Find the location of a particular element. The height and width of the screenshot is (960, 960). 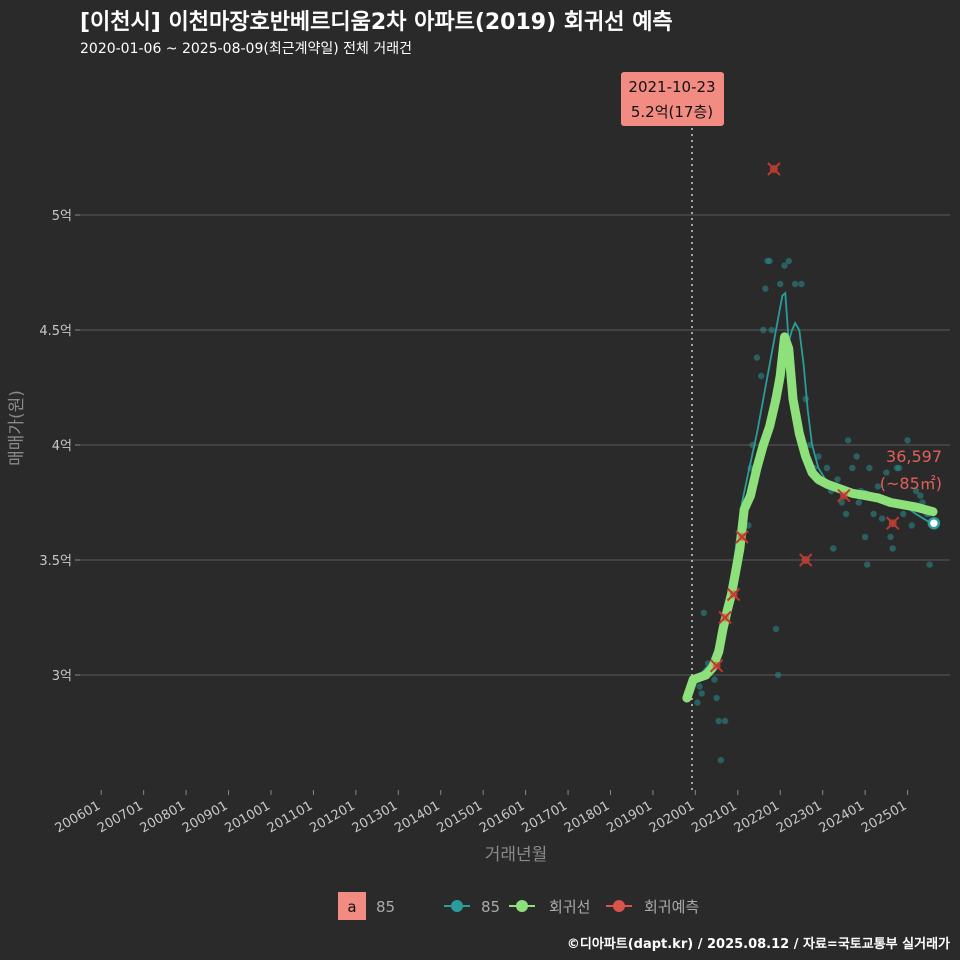

x-tick-label: 202401 is located at coordinates (842, 817).